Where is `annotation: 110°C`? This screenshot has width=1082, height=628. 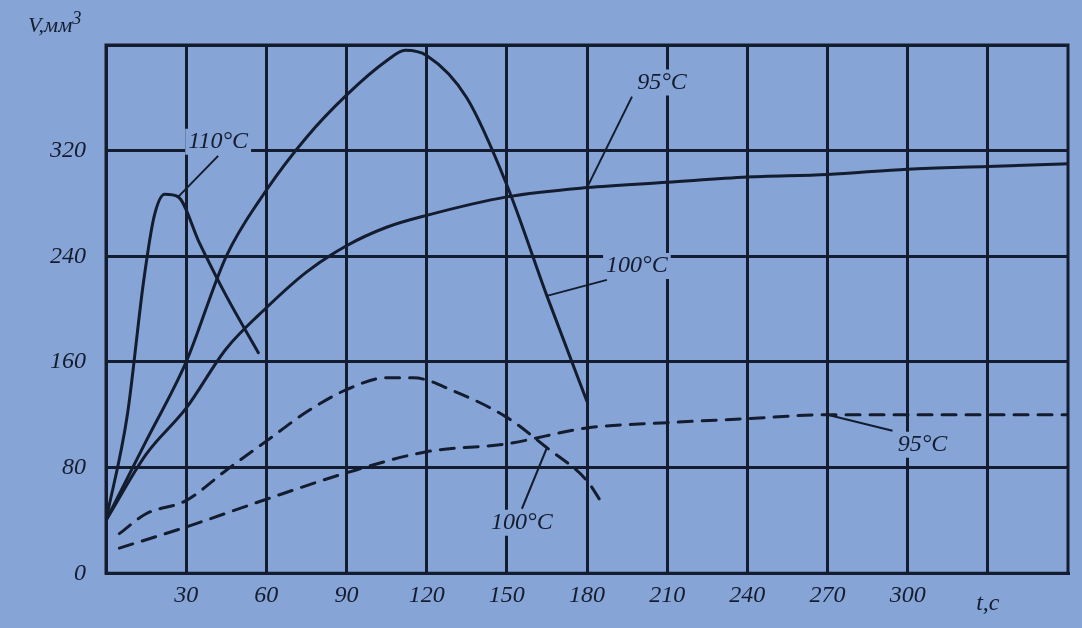 annotation: 110°C is located at coordinates (219, 140).